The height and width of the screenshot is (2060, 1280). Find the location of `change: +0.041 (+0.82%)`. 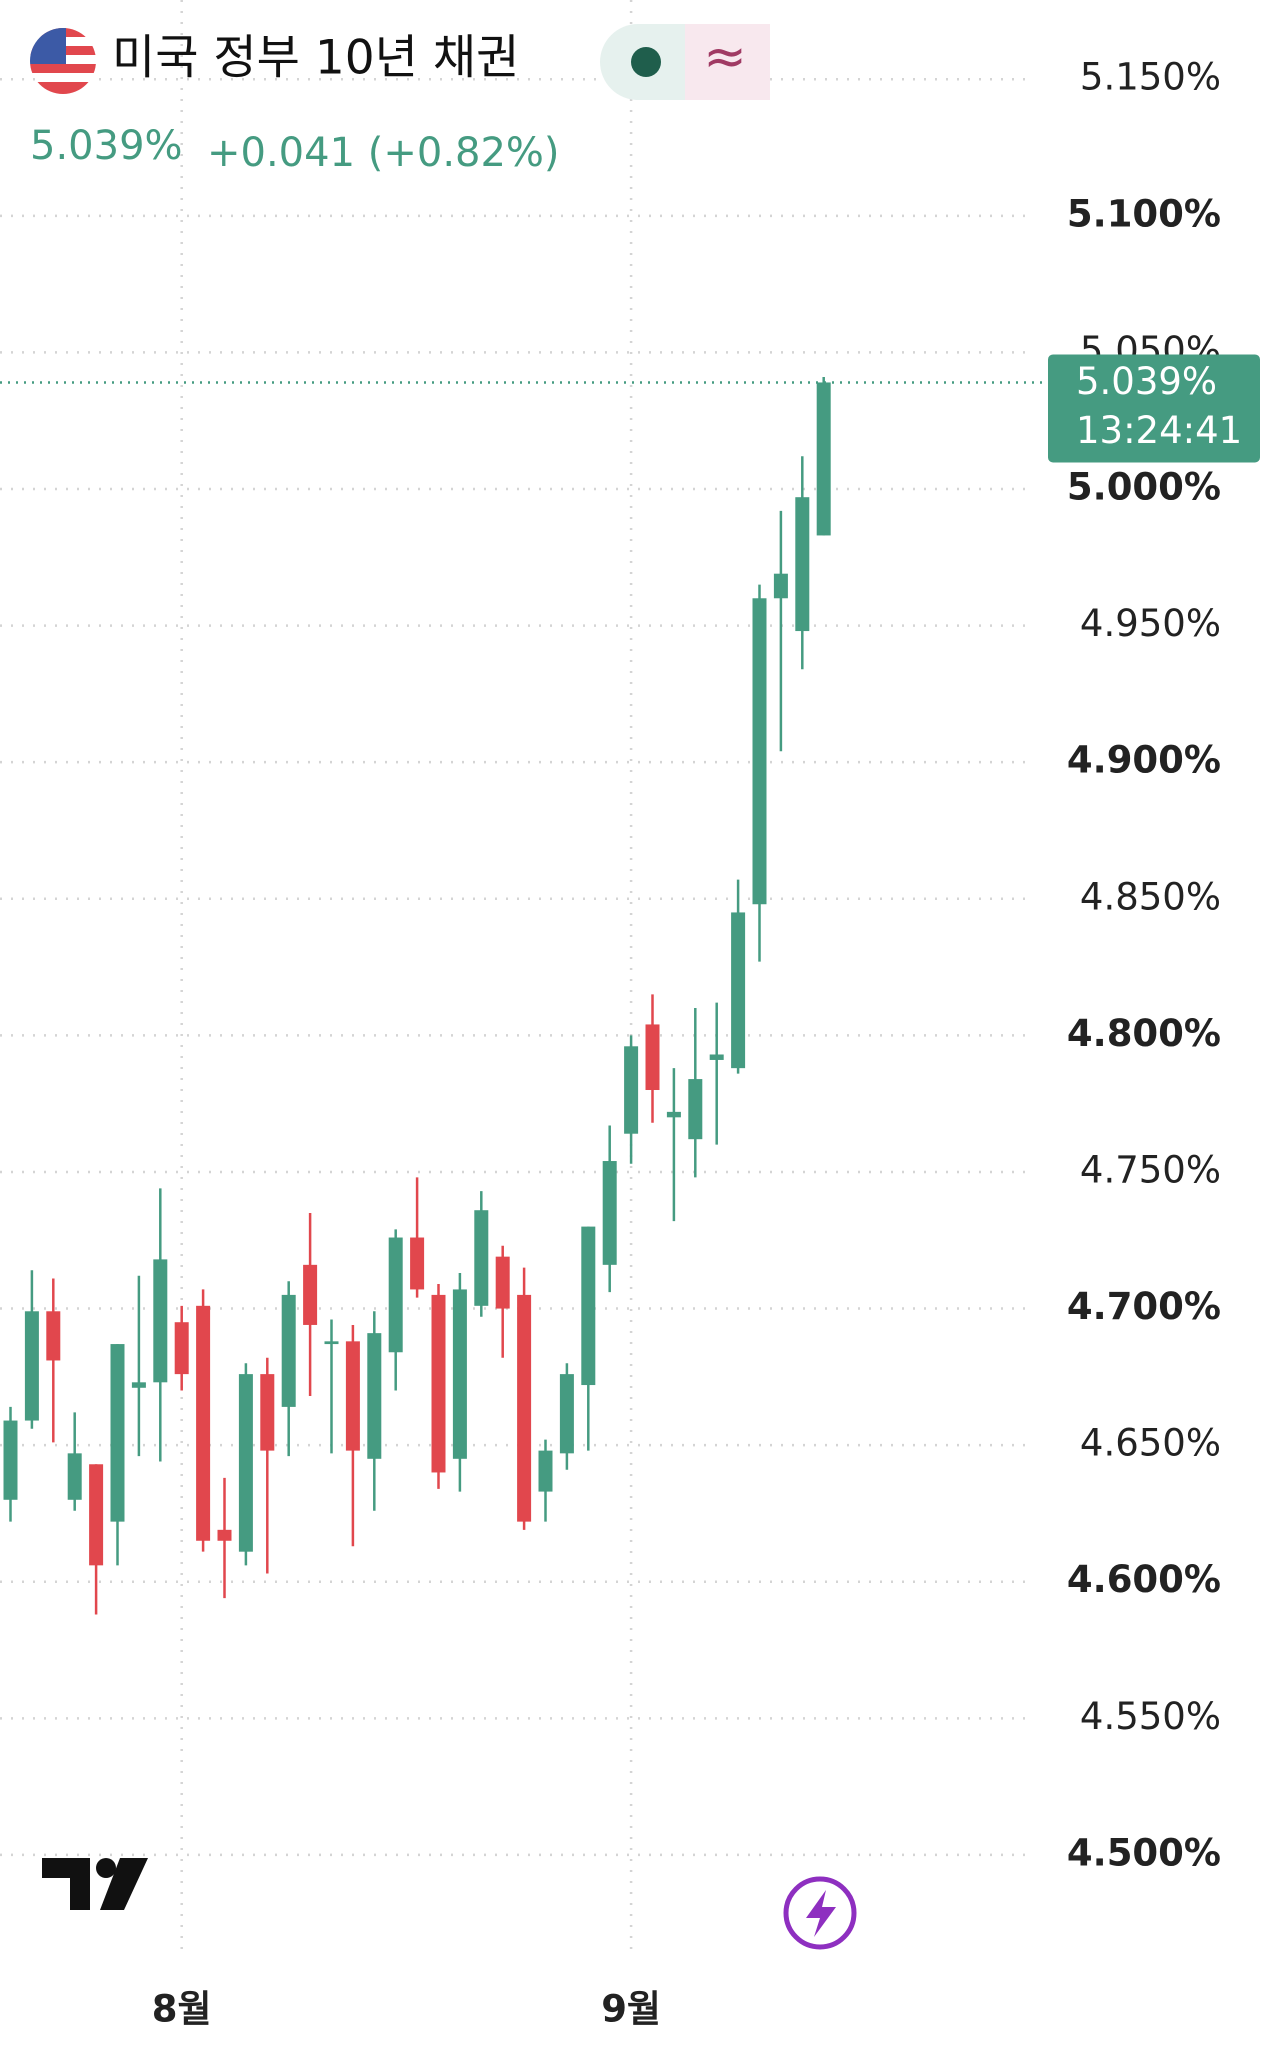

change: +0.041 (+0.82%) is located at coordinates (383, 153).